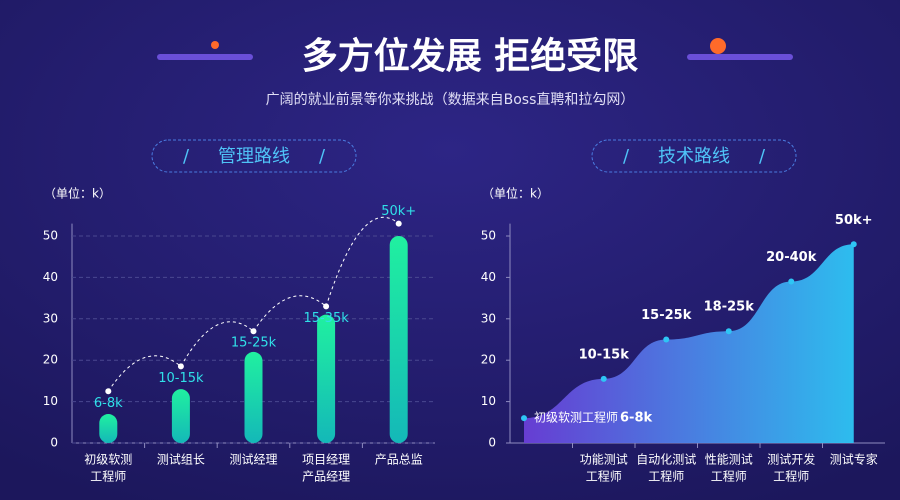  Describe the element at coordinates (326, 318) in the screenshot. I see `point-label: 15-35k` at that location.